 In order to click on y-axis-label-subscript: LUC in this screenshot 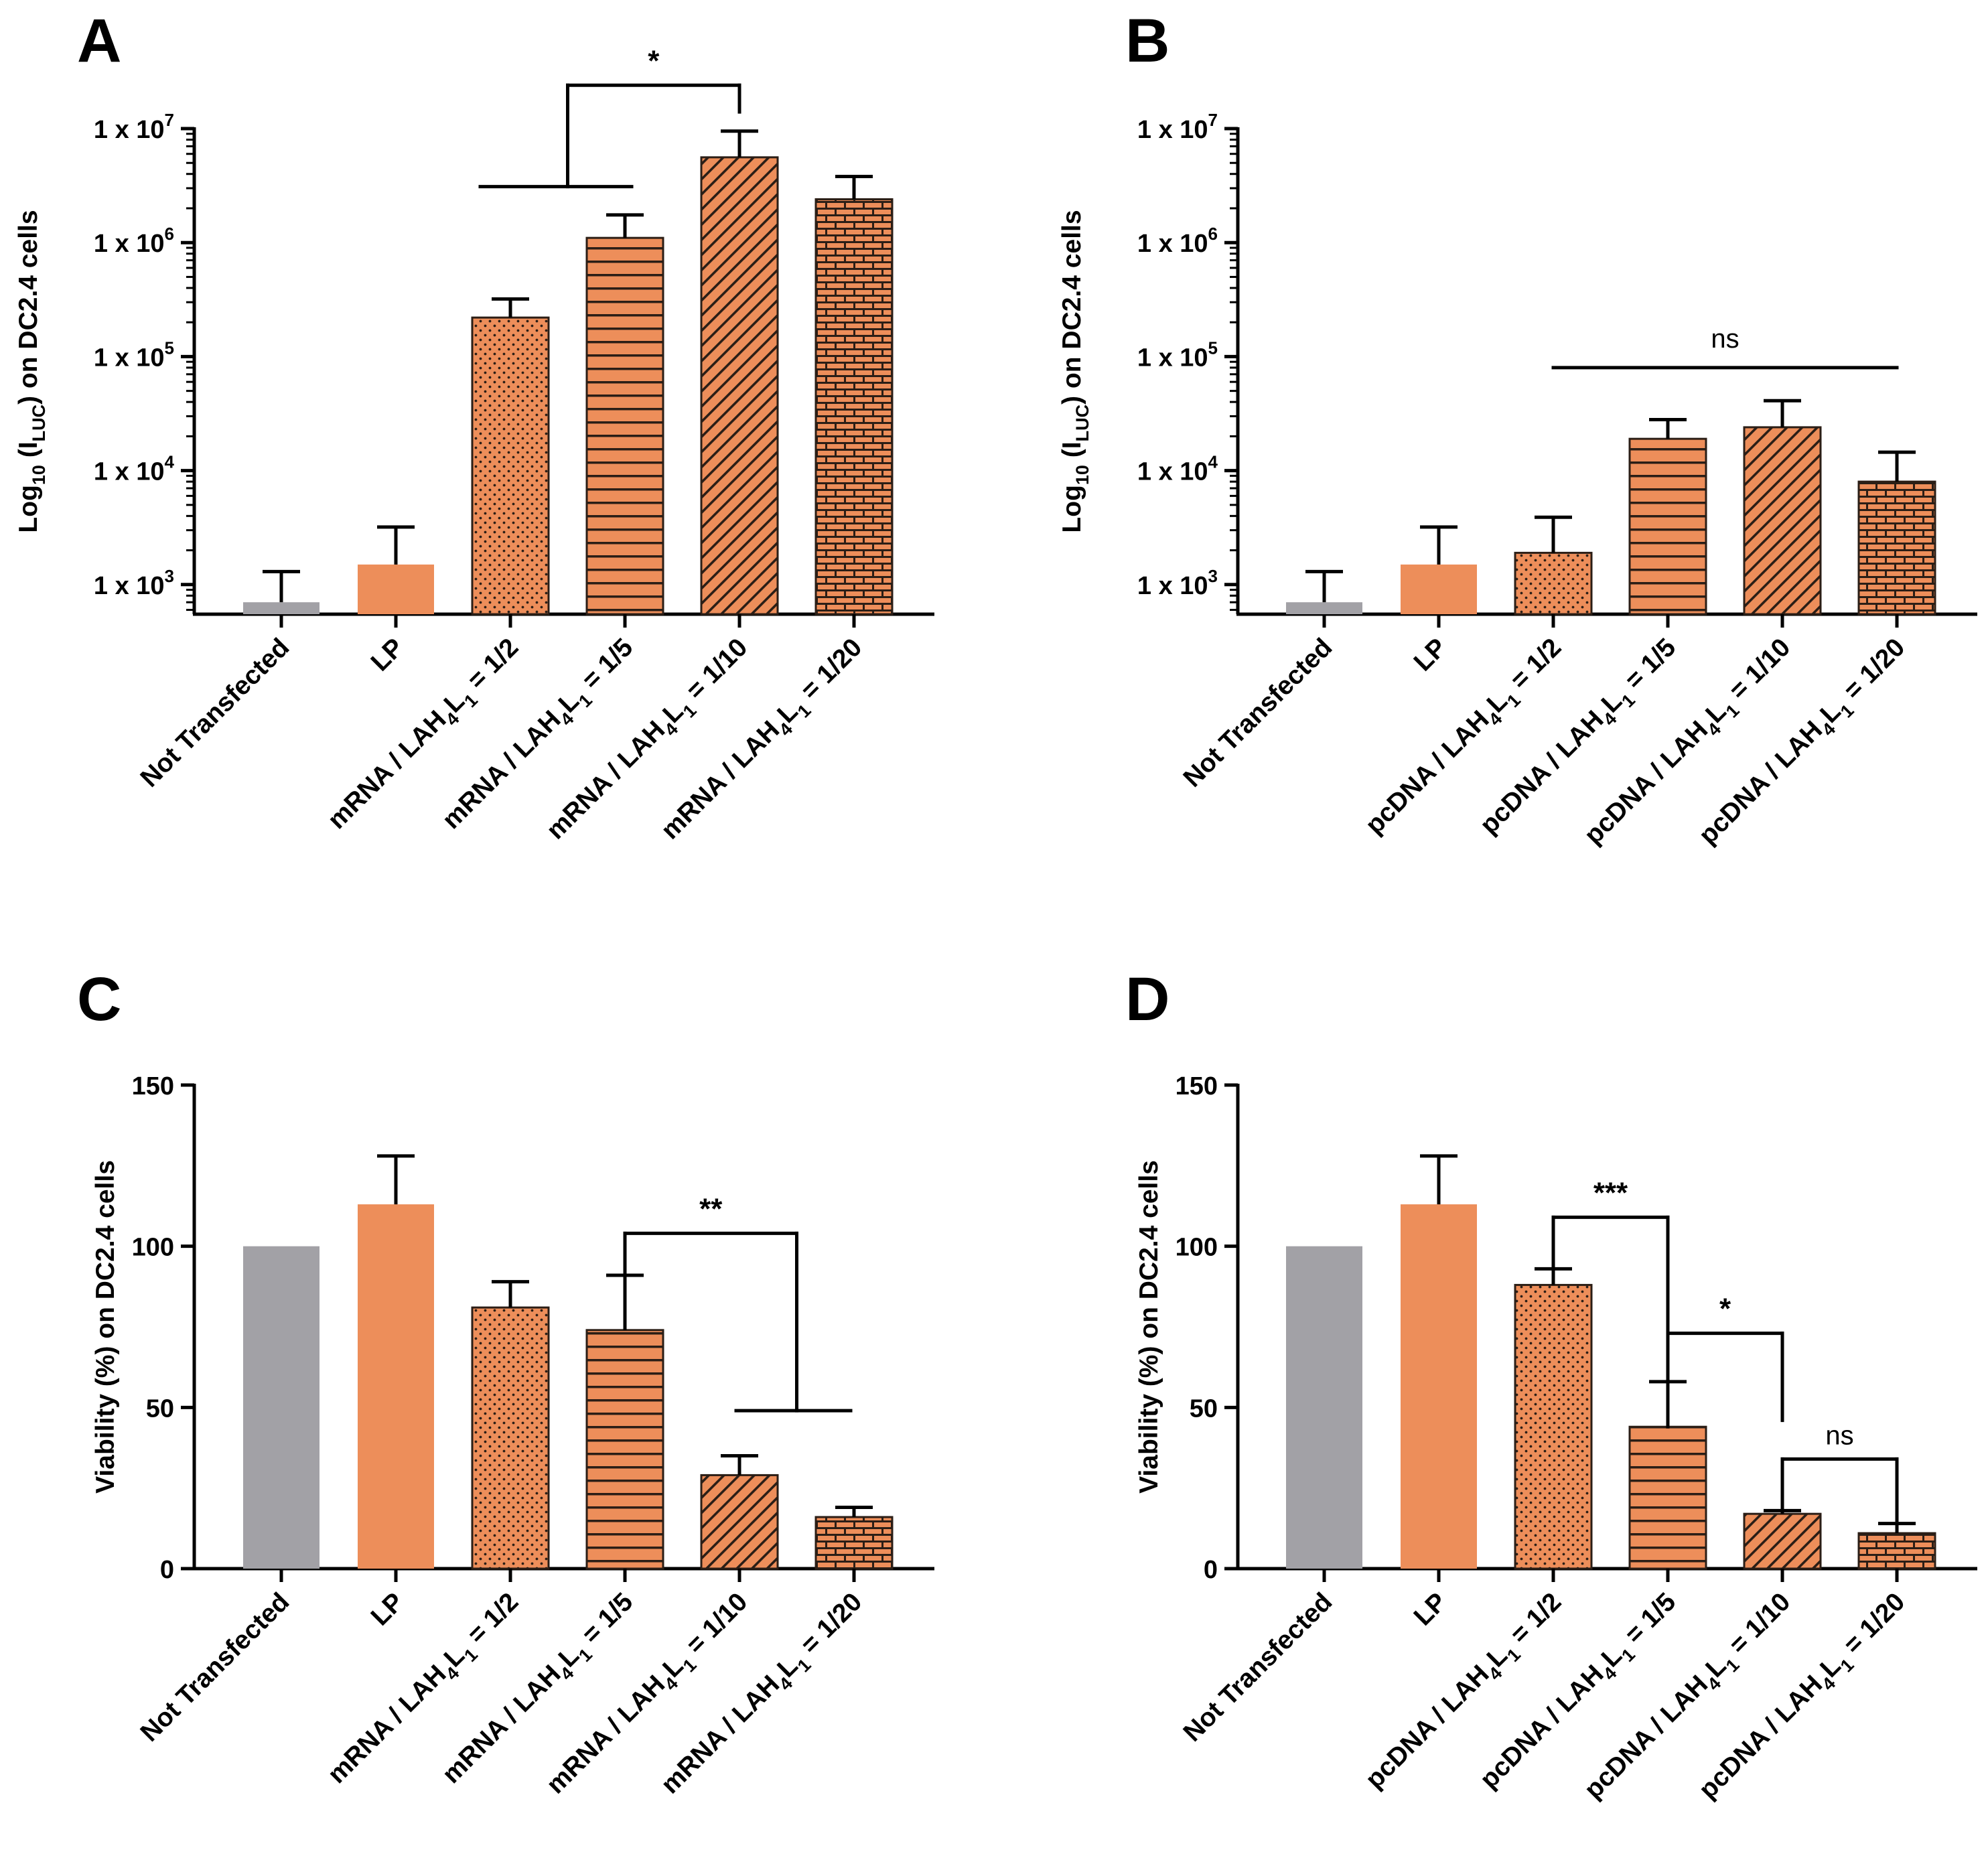, I will do `click(1082, 424)`.